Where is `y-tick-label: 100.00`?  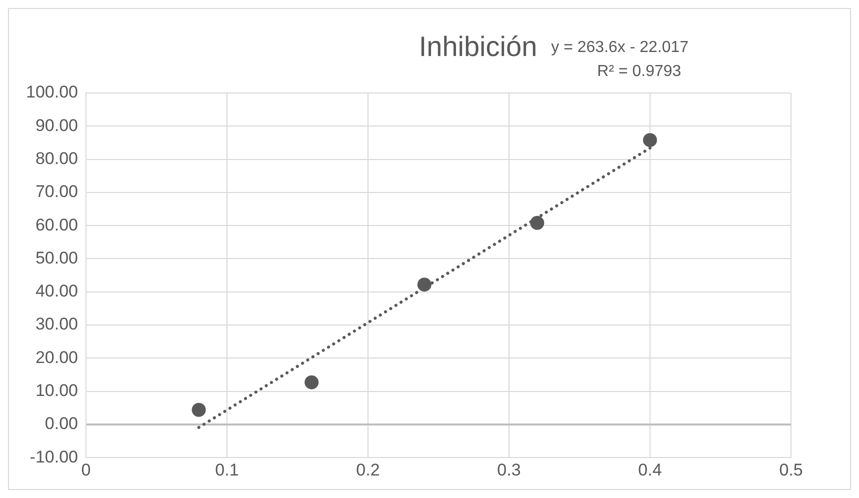 y-tick-label: 100.00 is located at coordinates (52, 92).